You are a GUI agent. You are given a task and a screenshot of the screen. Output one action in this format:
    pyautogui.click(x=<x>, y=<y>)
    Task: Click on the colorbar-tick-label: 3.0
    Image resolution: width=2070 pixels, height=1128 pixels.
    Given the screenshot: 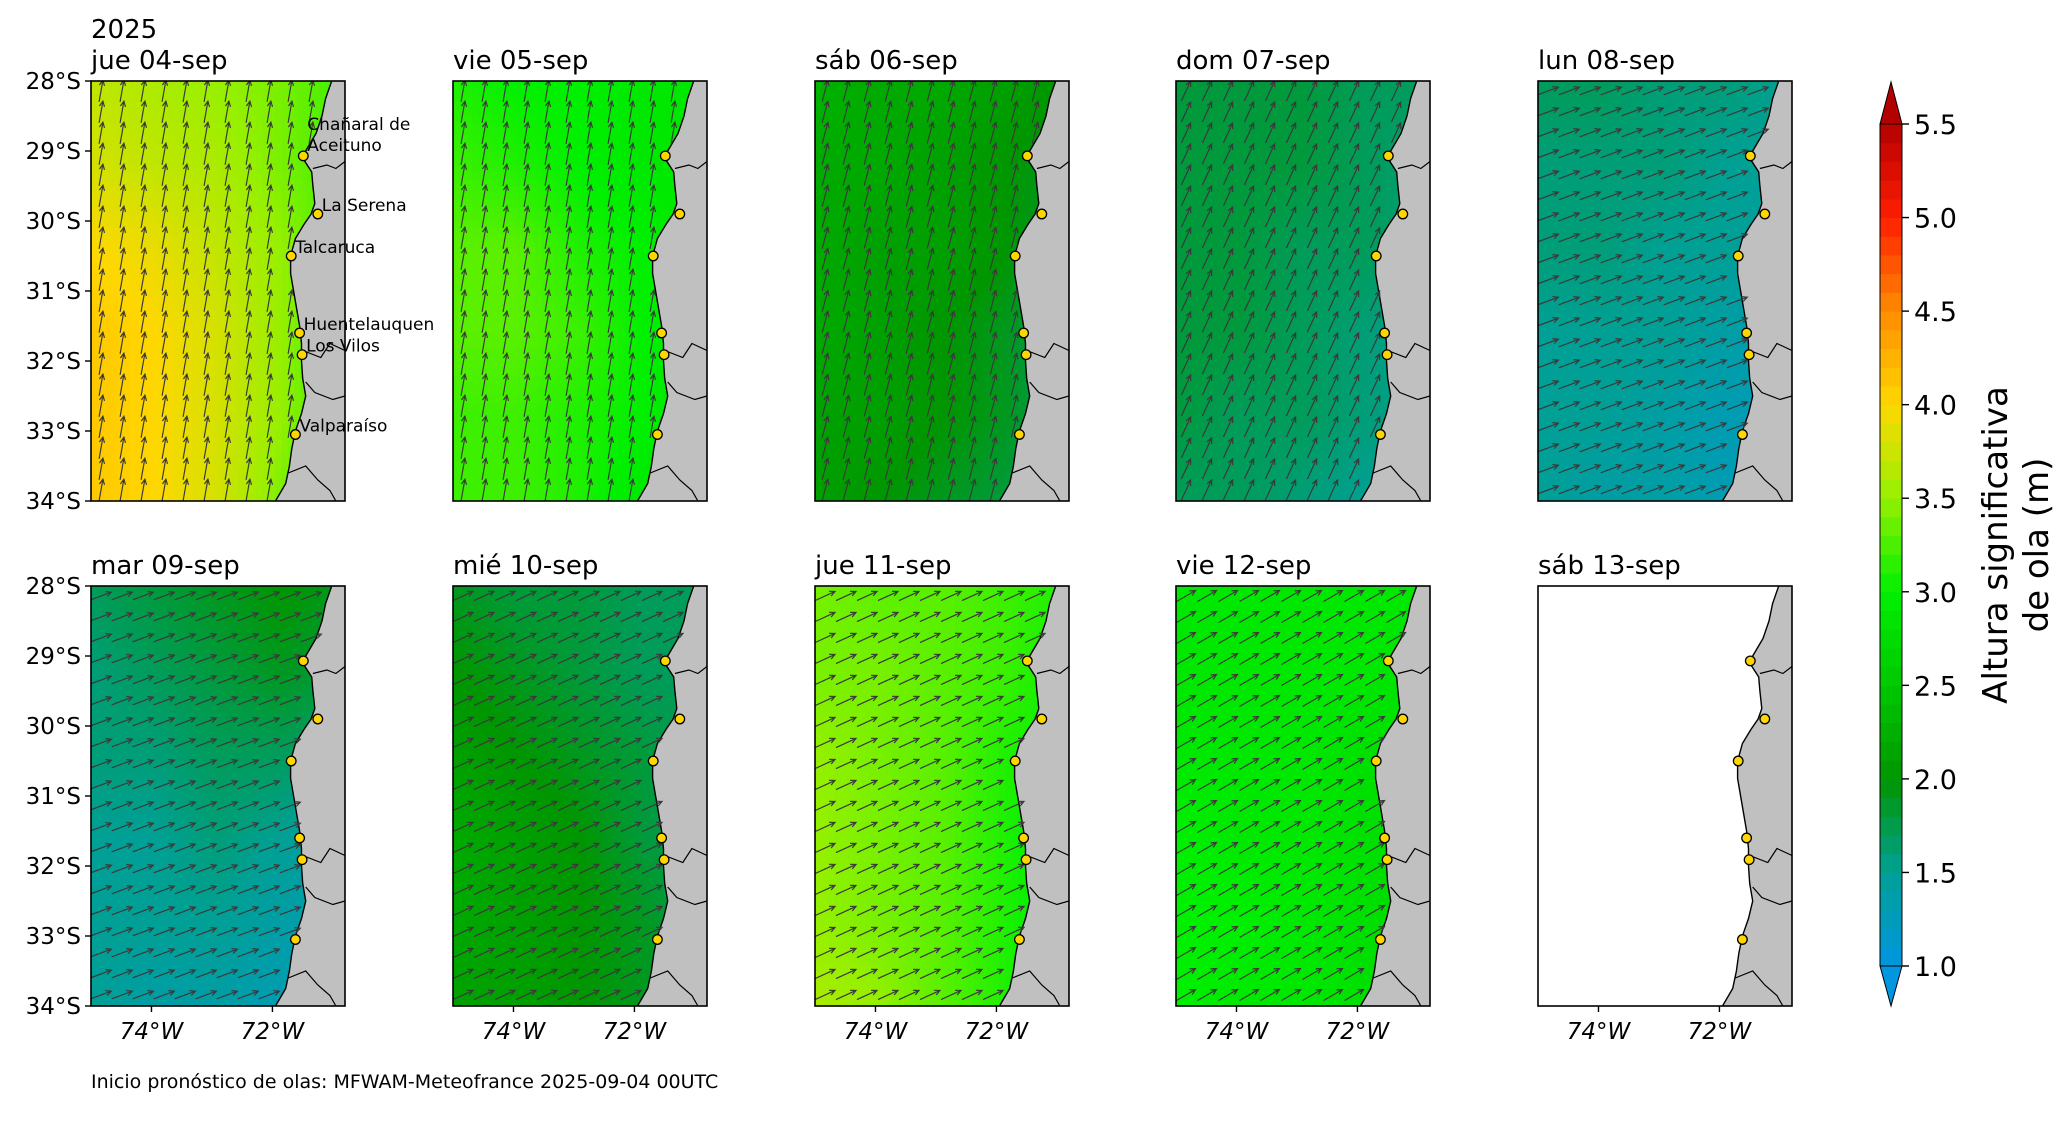 What is the action you would take?
    pyautogui.click(x=1935, y=593)
    